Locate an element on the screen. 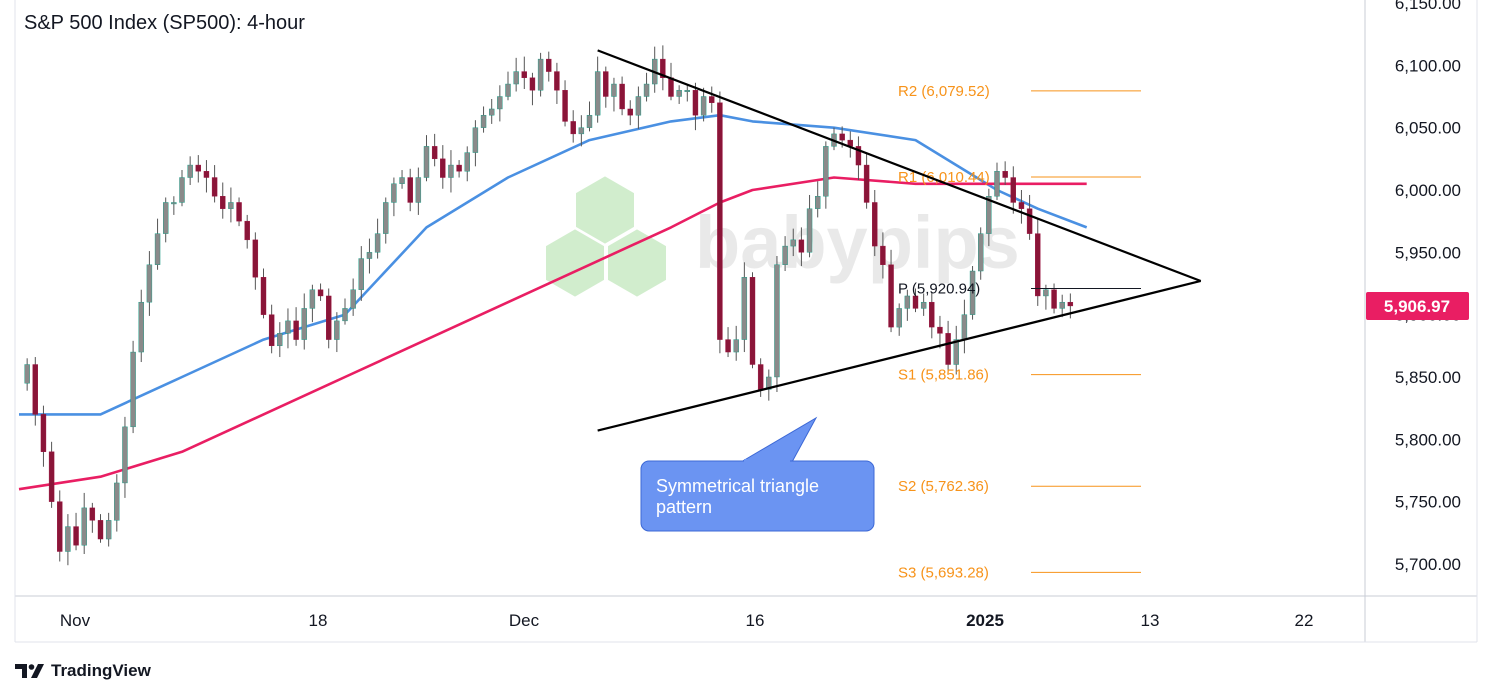 This screenshot has height=697, width=1491. triangle-lower-trendline is located at coordinates (899, 355).